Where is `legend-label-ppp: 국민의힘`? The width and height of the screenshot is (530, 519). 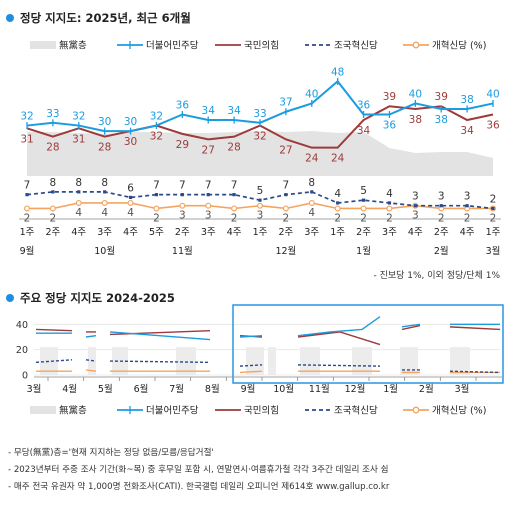 legend-label-ppp: 국민의힘 is located at coordinates (261, 46).